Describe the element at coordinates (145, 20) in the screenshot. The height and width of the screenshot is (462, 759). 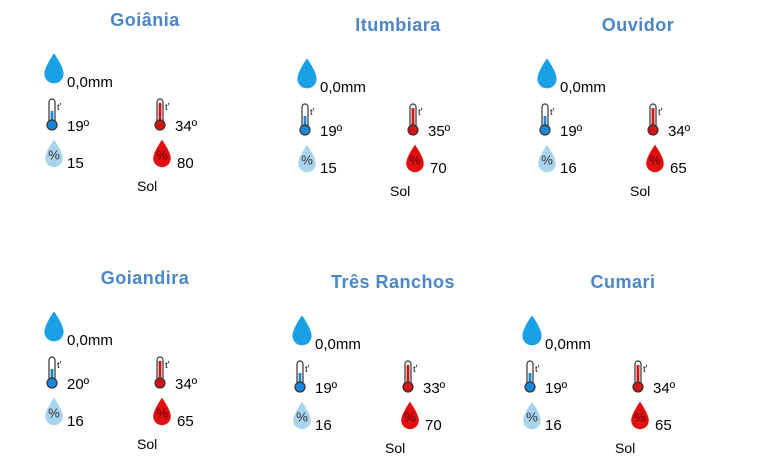
I see `city-name: Goiânia` at that location.